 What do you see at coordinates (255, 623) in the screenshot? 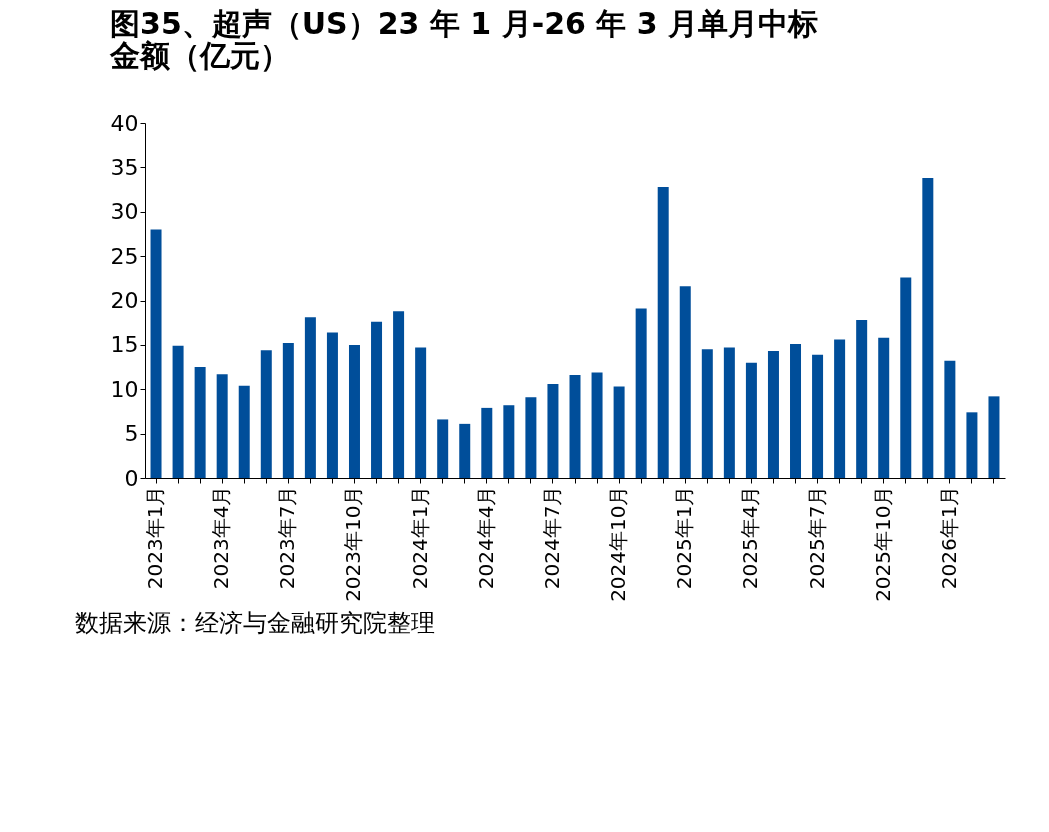
I see `source-note: 数据来源：经济与金融研究院整理` at bounding box center [255, 623].